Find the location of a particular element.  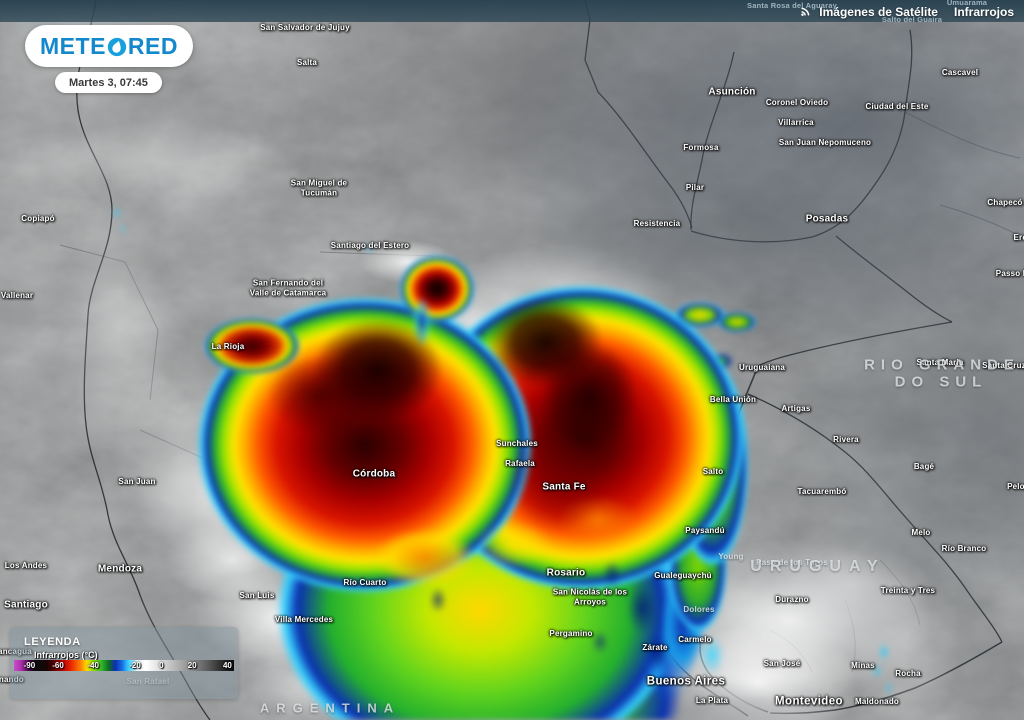

logo-text-prefix: METE is located at coordinates (73, 45).